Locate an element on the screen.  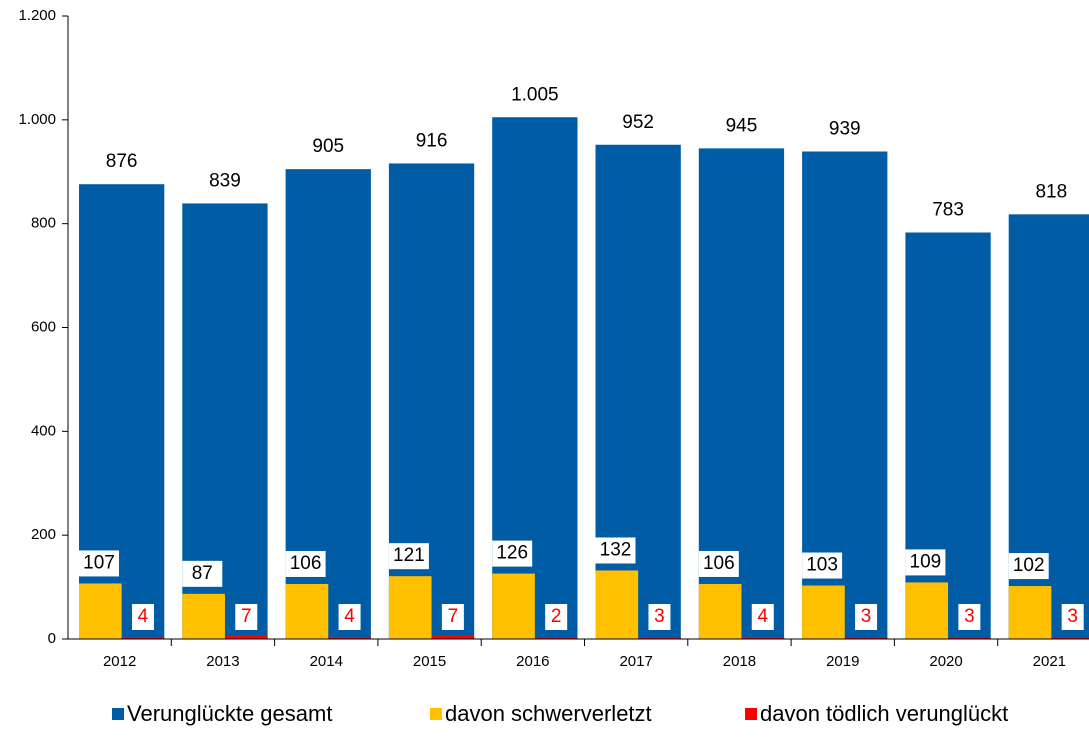
legend-label: Verunglückte gesamt is located at coordinates (229, 713).